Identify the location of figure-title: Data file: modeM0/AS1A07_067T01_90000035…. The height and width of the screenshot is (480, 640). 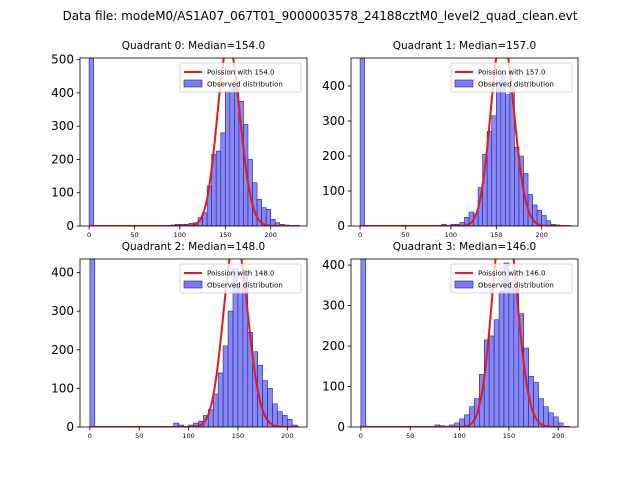
(320, 16).